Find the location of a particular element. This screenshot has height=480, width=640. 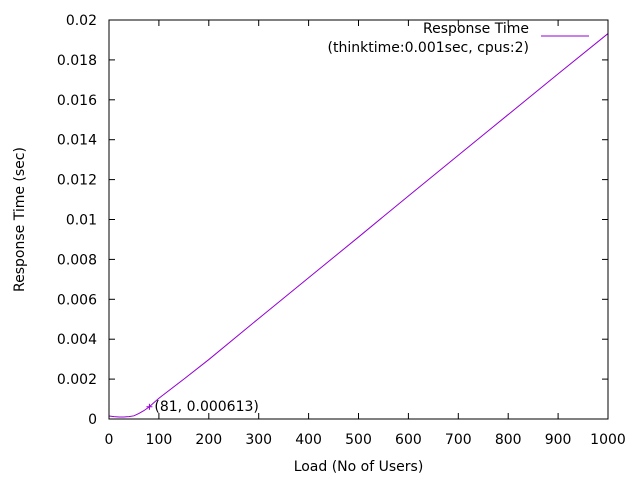

y-tick-label: 0.01 is located at coordinates (81, 221).